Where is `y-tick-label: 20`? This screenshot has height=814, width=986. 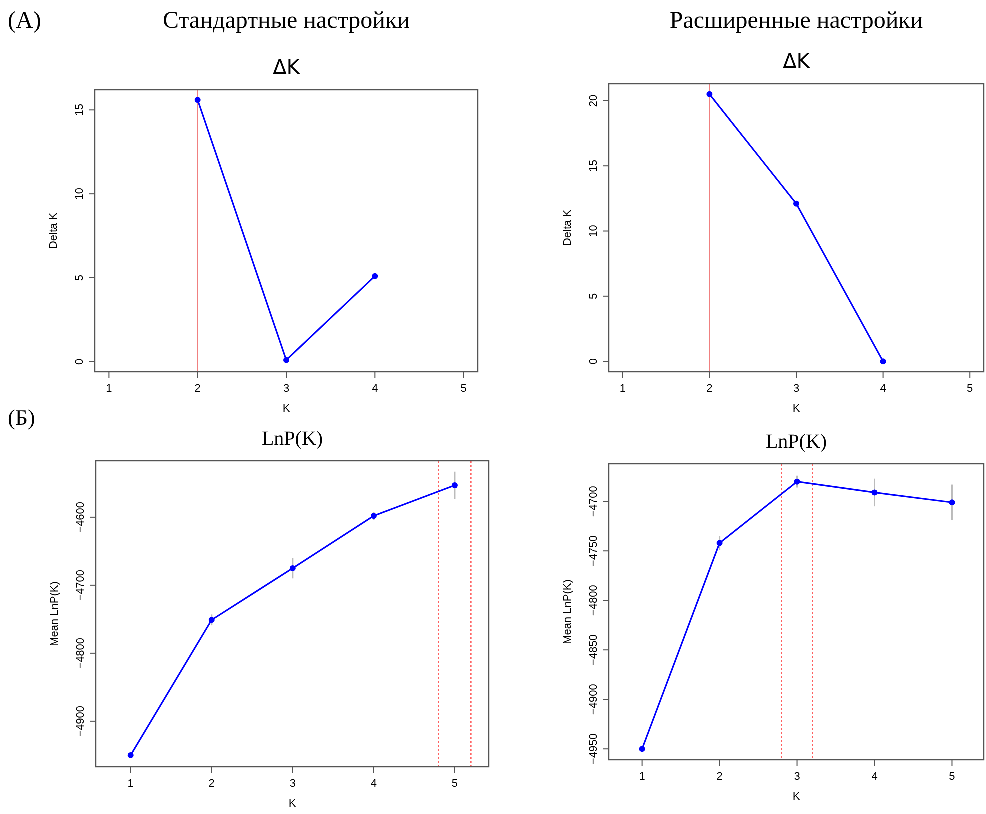 y-tick-label: 20 is located at coordinates (594, 101).